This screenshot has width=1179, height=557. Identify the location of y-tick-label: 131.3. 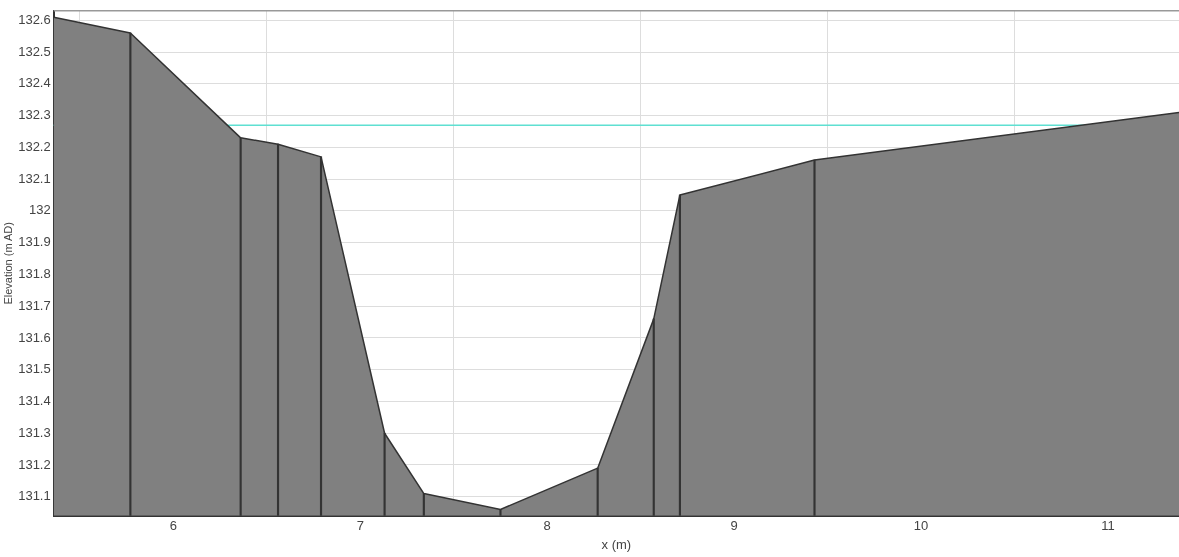
(34, 432).